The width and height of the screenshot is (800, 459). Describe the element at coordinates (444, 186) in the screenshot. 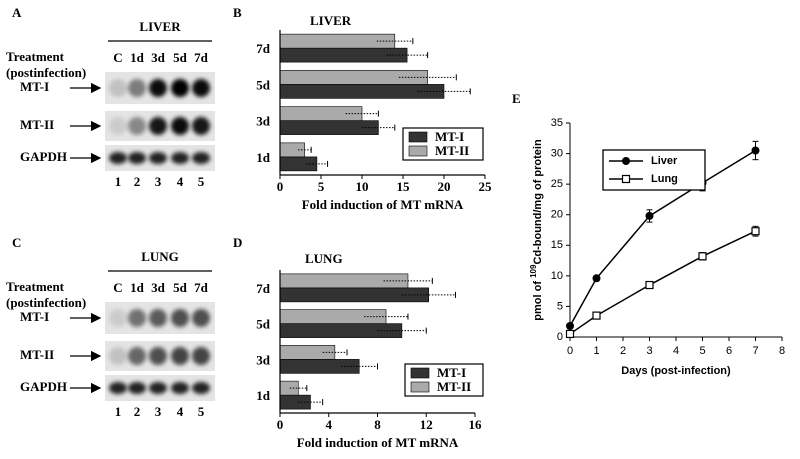

I see `x-tick-label: 20` at that location.